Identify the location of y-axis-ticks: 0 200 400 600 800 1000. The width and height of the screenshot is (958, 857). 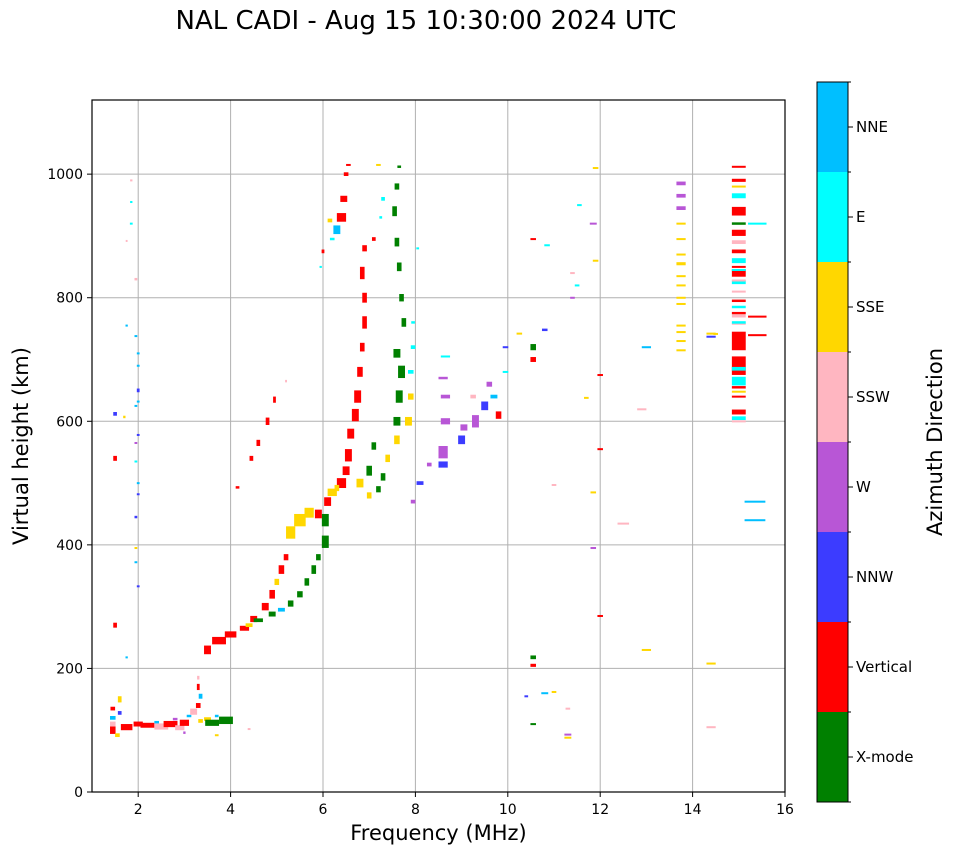
(69, 484).